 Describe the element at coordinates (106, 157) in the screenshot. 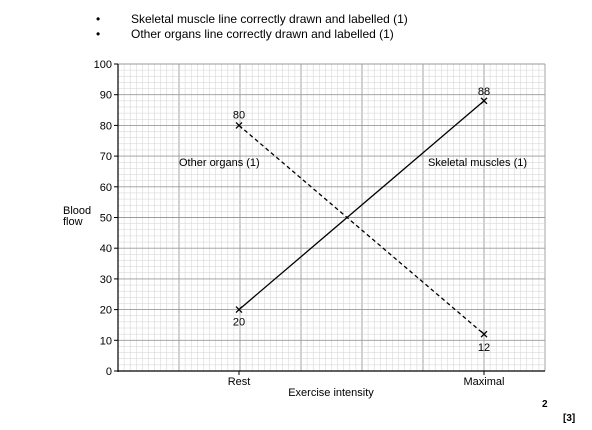

I see `y-tick-label: 70` at that location.